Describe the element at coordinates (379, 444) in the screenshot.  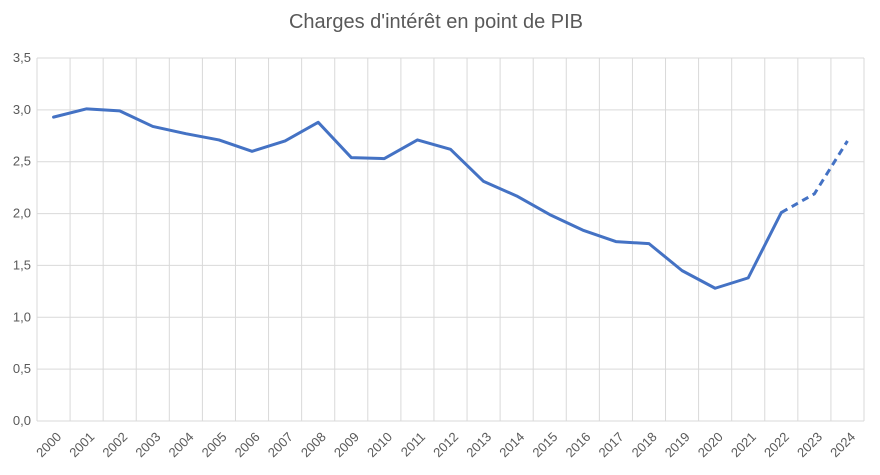
I see `x-tick-label: 2010` at that location.